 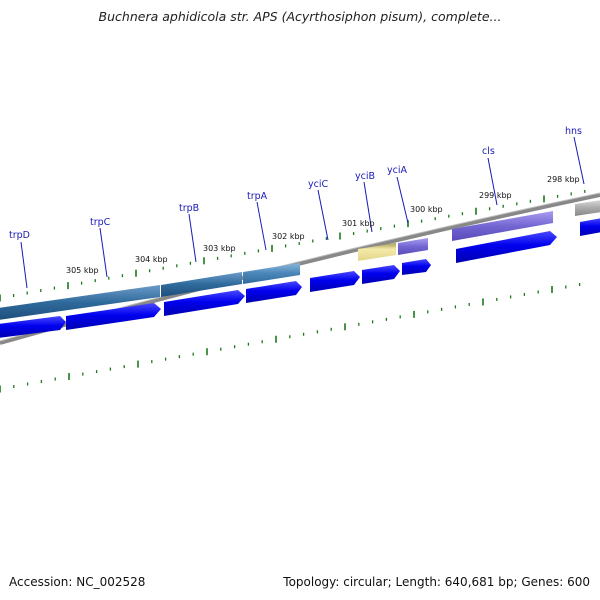 What do you see at coordinates (573, 131) in the screenshot?
I see `gene-label-hns: hns` at bounding box center [573, 131].